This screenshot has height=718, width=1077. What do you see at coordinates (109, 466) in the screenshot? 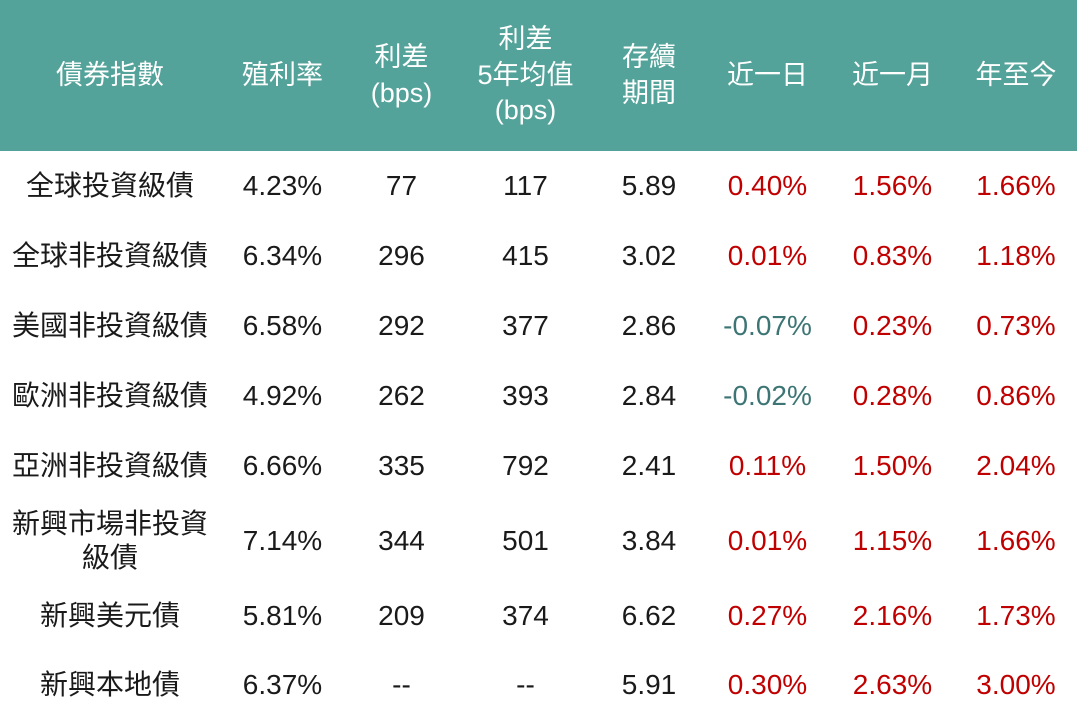
I see `bond-index-name: 亞洲非投資級債` at bounding box center [109, 466].